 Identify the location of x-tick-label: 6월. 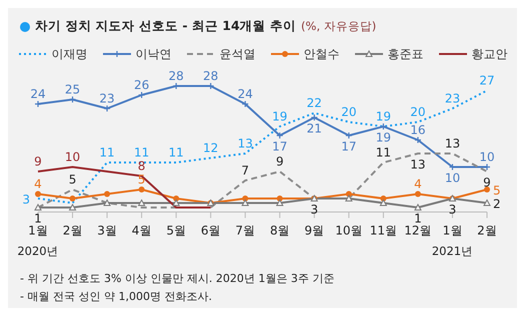
(210, 231).